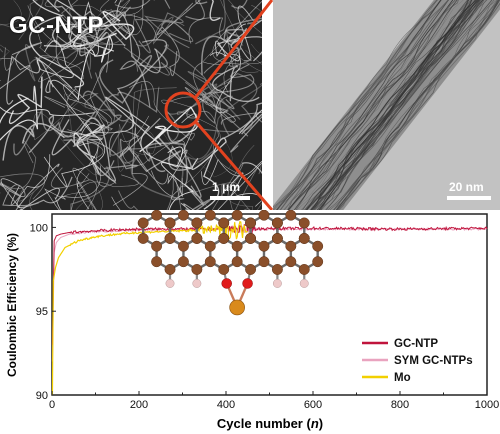 The image size is (500, 434). What do you see at coordinates (313, 405) in the screenshot?
I see `x-tick-label: 600` at bounding box center [313, 405].